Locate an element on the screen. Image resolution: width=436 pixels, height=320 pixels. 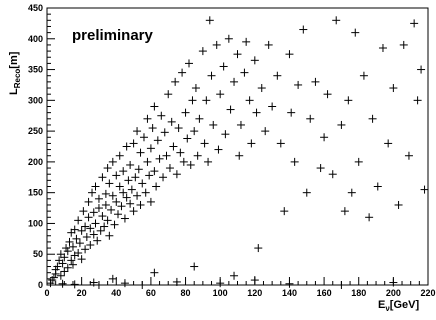
x-axis-title-main: E is located at coordinates (381, 305).